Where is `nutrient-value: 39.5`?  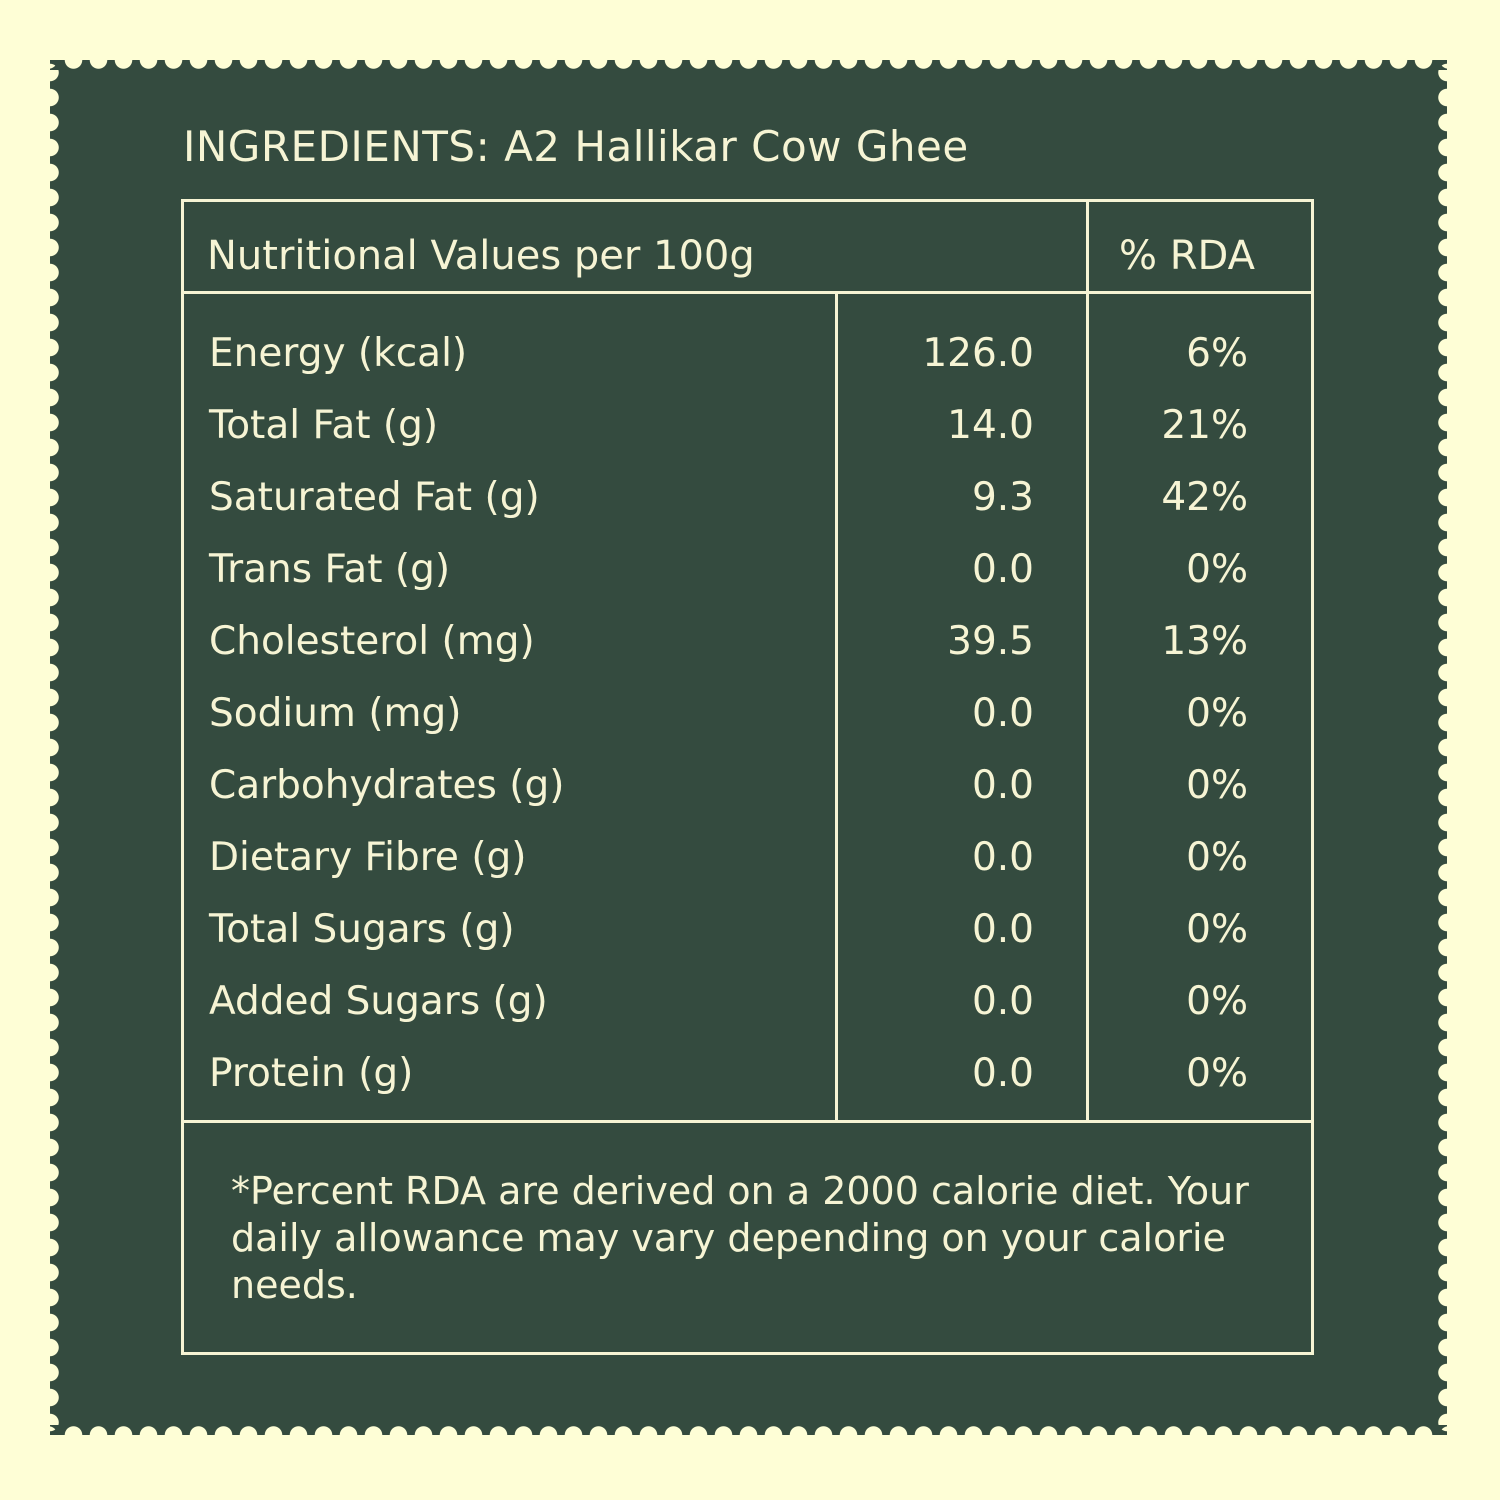 nutrient-value: 39.5 is located at coordinates (990, 641).